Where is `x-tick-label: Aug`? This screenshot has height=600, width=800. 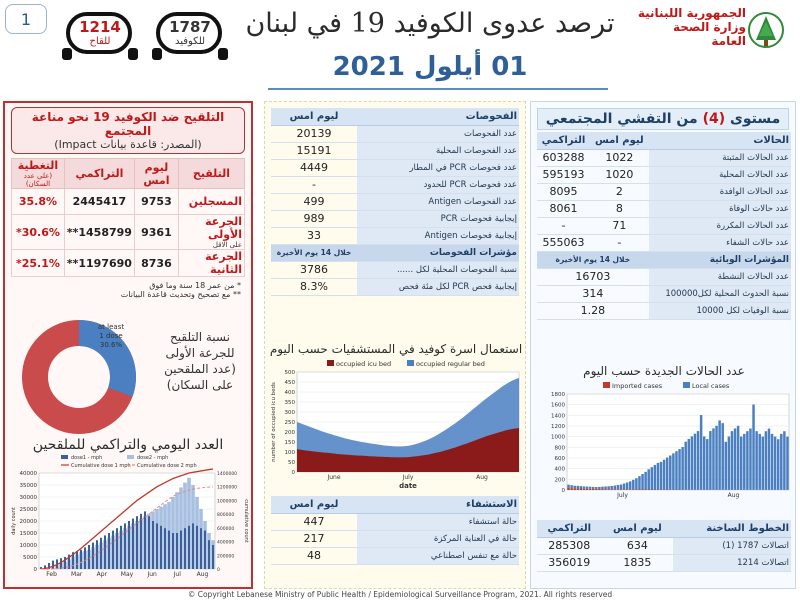
x-tick-label: Aug is located at coordinates (482, 477).